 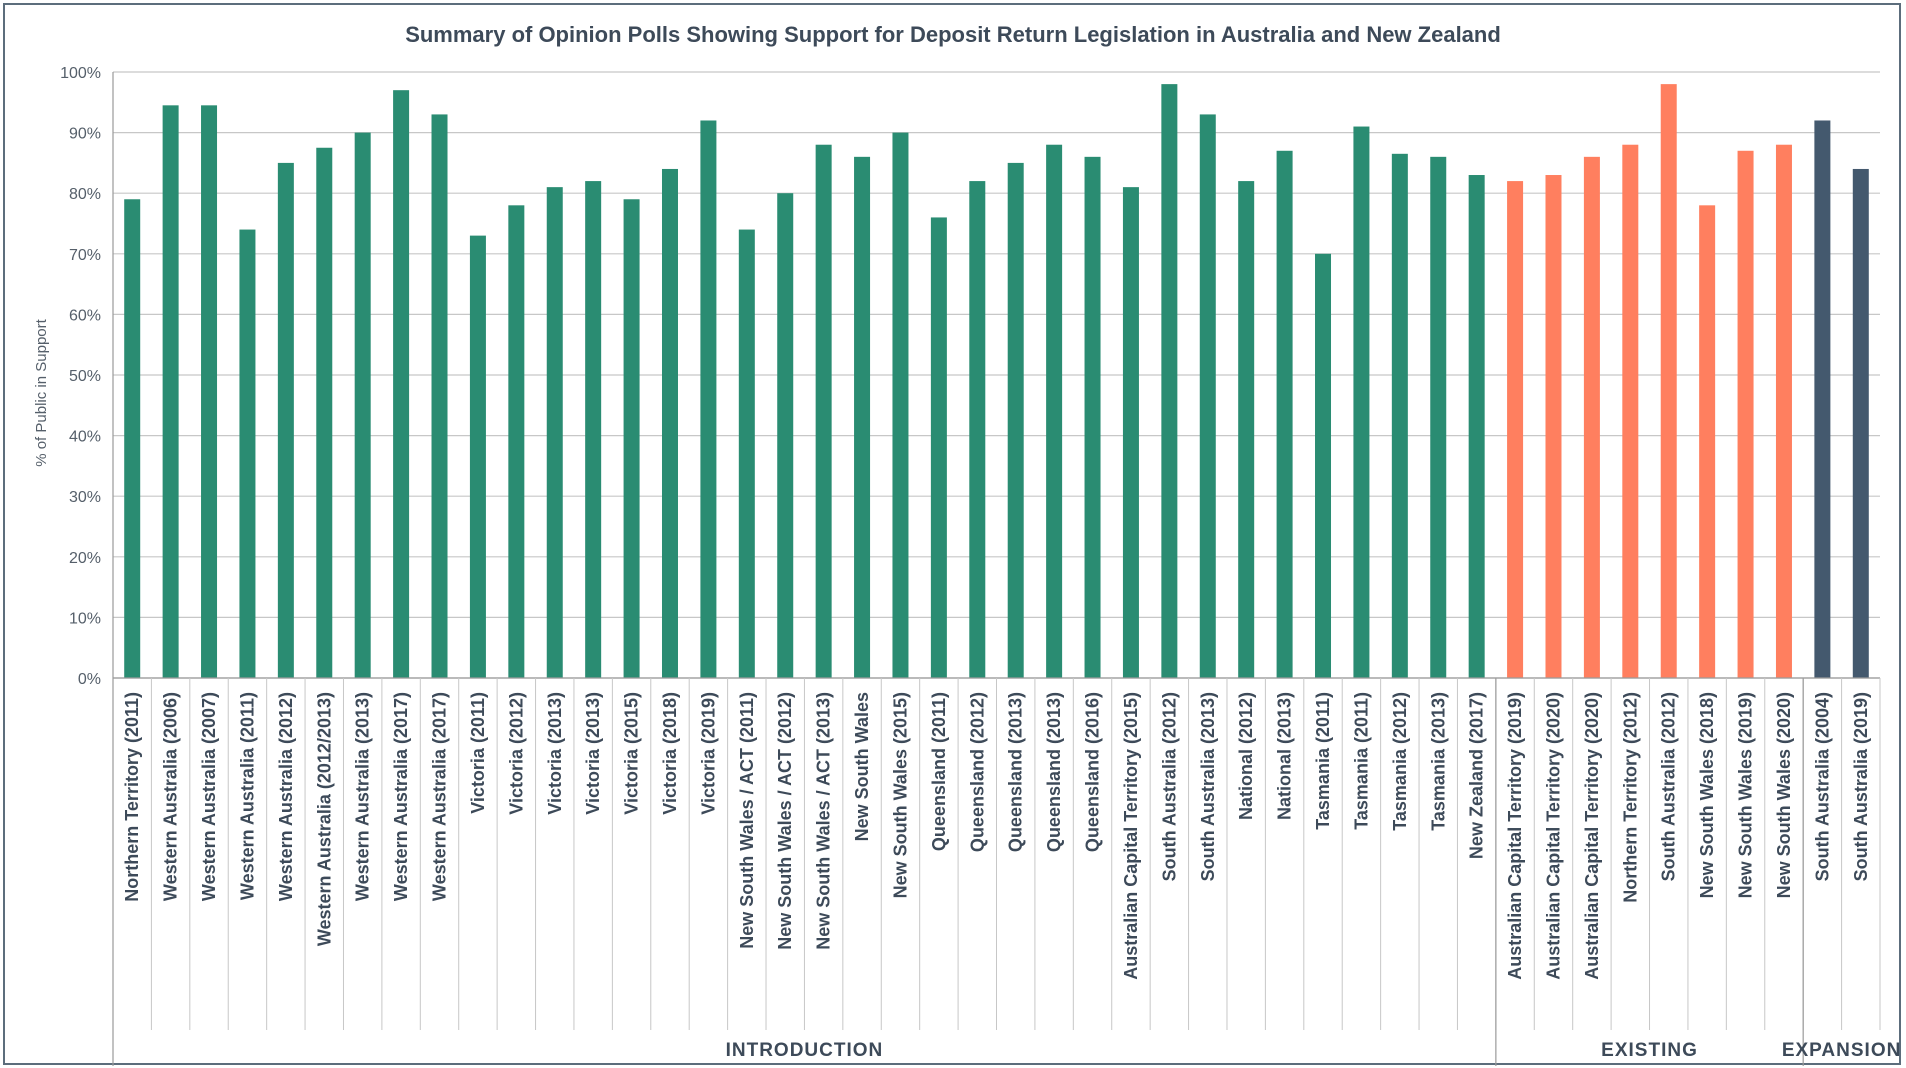 I want to click on y-tick-label: 20%, so click(x=85, y=558).